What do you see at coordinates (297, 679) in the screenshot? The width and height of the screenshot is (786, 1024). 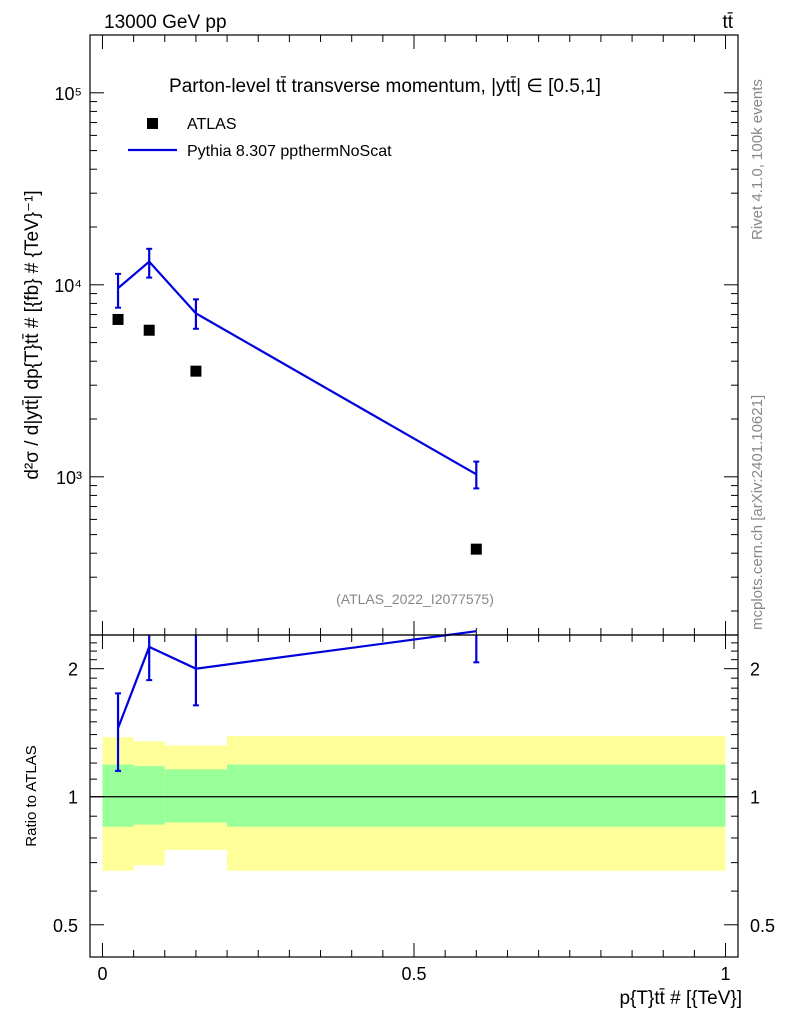 I see `ratio-pythia-line` at bounding box center [297, 679].